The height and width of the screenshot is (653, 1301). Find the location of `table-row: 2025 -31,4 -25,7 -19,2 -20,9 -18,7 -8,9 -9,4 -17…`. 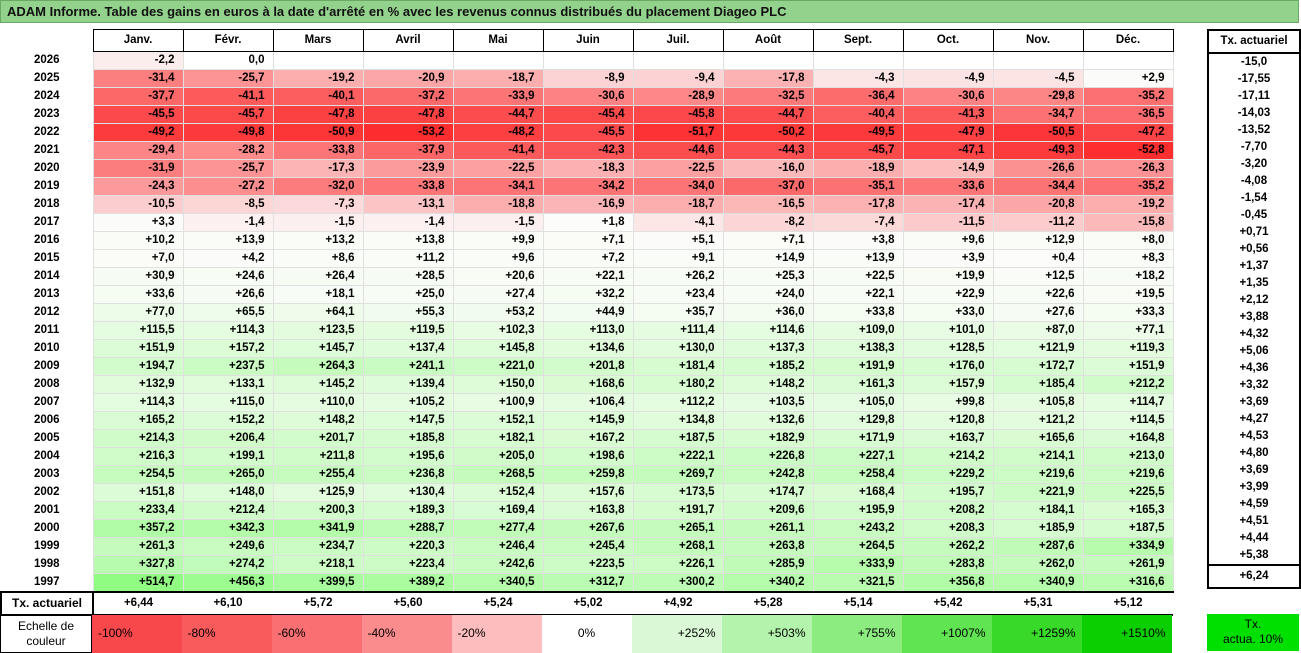

table-row: 2025 -31,4 -25,7 -19,2 -20,9 -18,7 -8,9 -9,4 -17… is located at coordinates (587, 78).